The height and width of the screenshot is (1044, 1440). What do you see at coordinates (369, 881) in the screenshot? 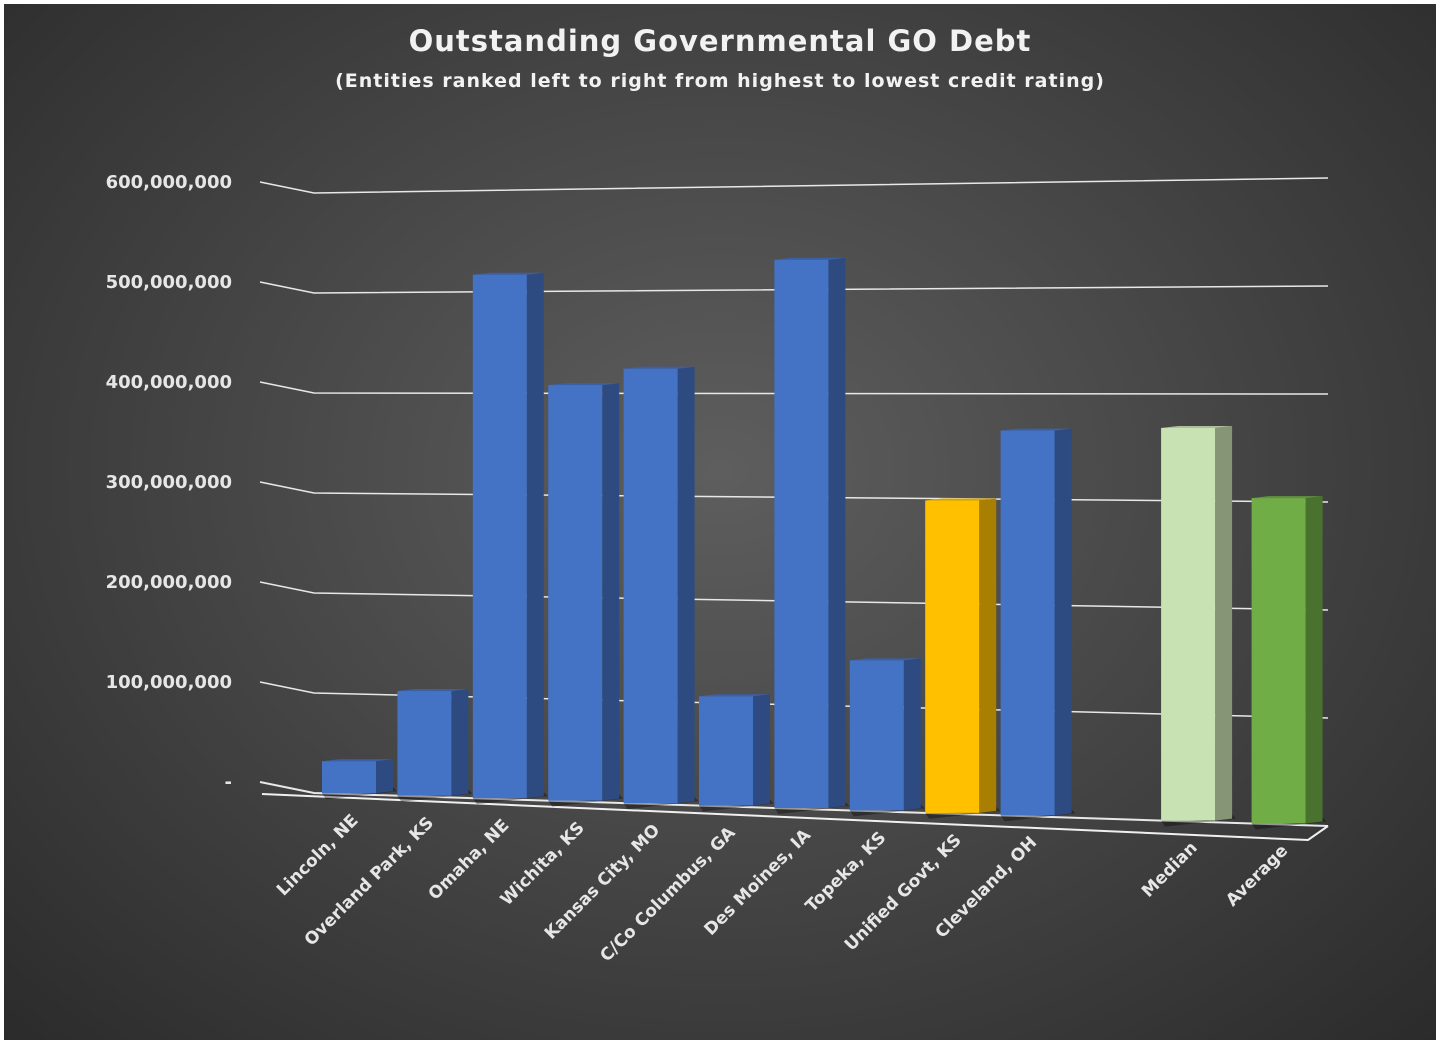
I see `x-tick-label: Overland Park, KS` at bounding box center [369, 881].